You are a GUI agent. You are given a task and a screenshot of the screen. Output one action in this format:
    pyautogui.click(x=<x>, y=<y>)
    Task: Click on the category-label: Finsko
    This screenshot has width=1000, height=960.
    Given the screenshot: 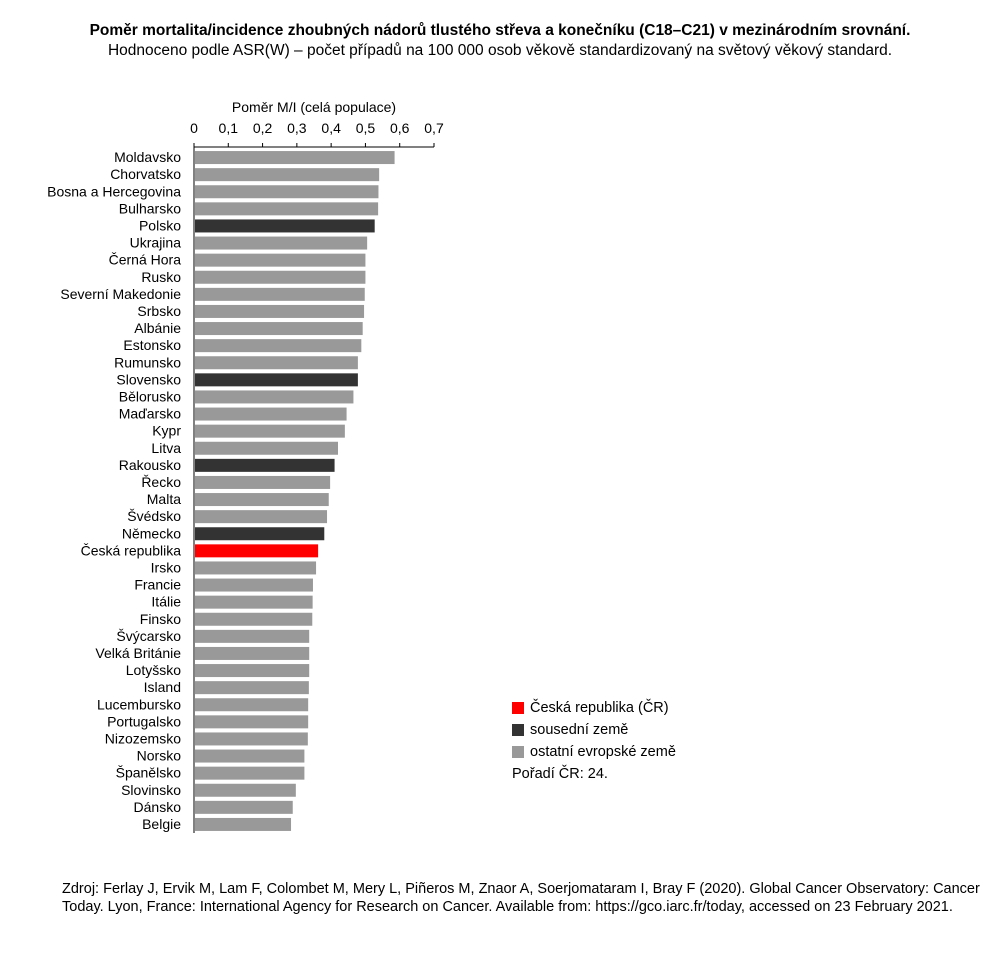 What is the action you would take?
    pyautogui.click(x=160, y=619)
    